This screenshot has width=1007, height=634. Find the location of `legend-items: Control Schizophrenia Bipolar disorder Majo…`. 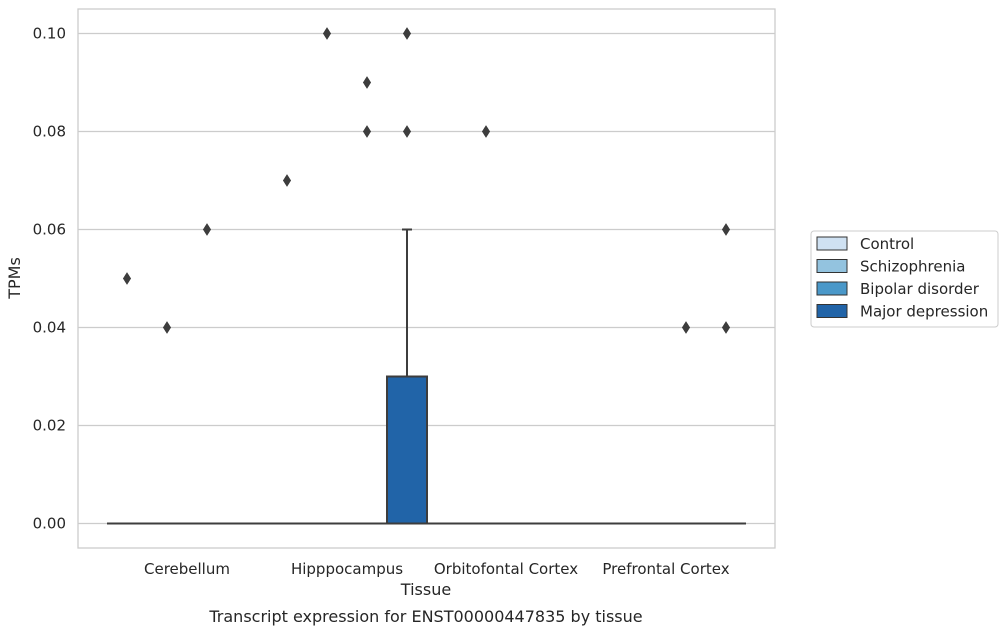

legend-items: Control Schizophrenia Bipolar disorder Majo… is located at coordinates (902, 278).